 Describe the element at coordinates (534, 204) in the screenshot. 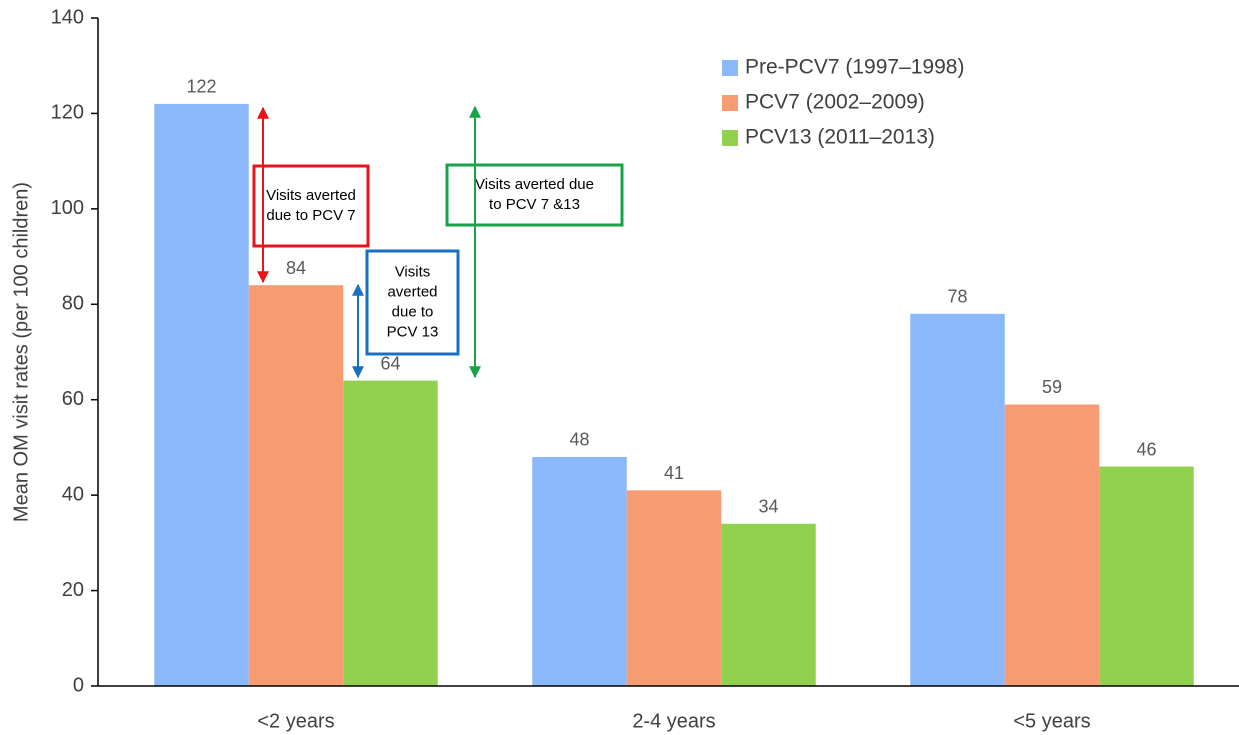

I see `annotation-text: to PCV 7 &13` at that location.